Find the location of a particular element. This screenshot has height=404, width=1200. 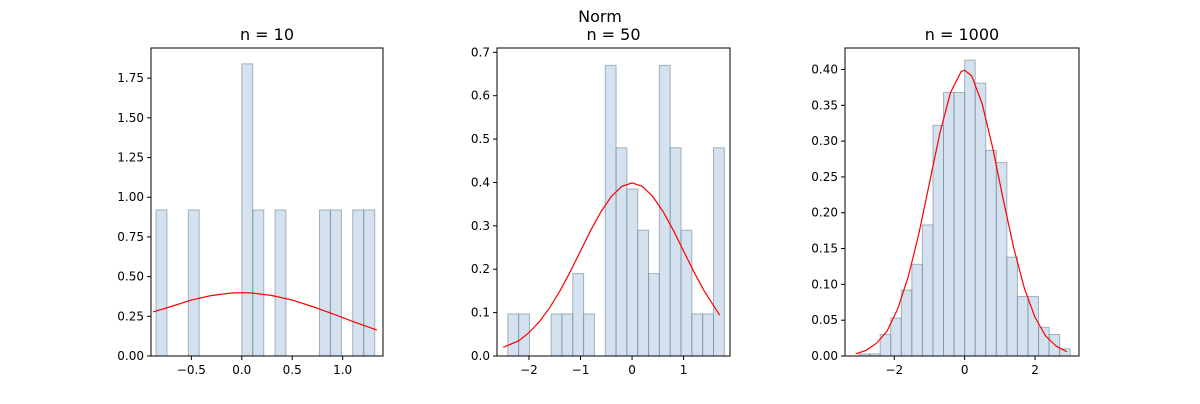

y-tick-label: 0.75 is located at coordinates (130, 237).